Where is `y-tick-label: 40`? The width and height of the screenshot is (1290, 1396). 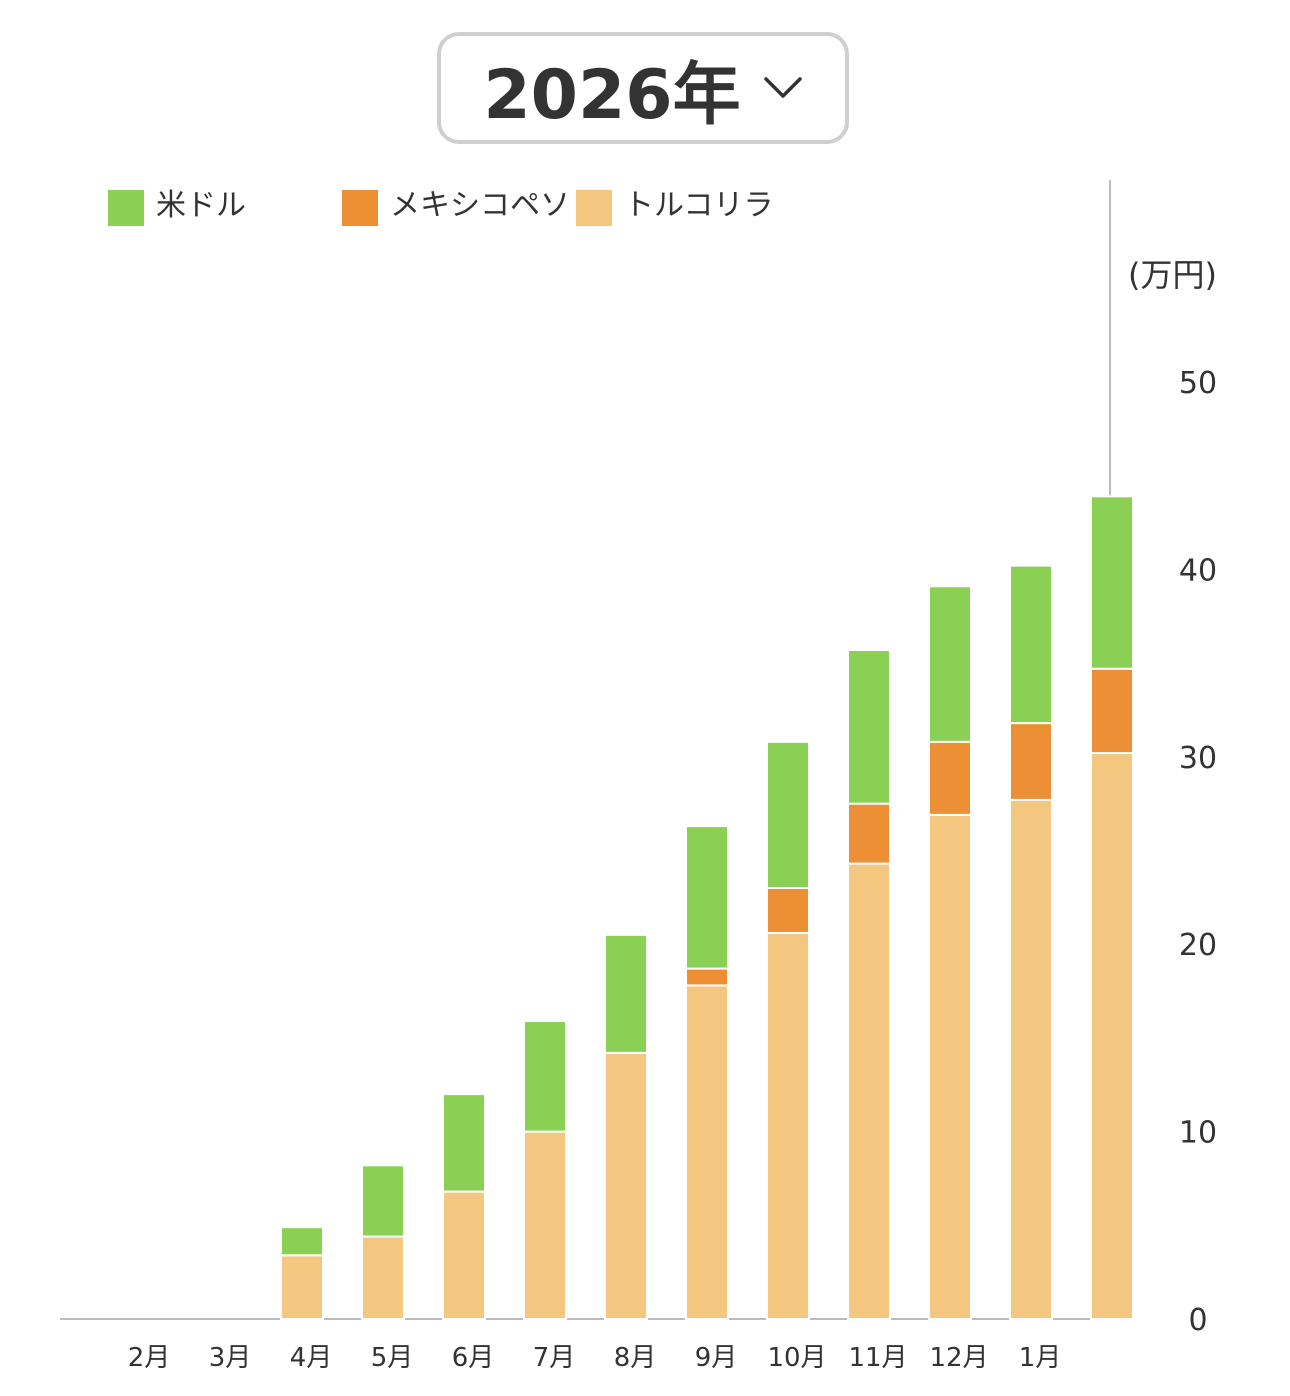 y-tick-label: 40 is located at coordinates (1198, 570).